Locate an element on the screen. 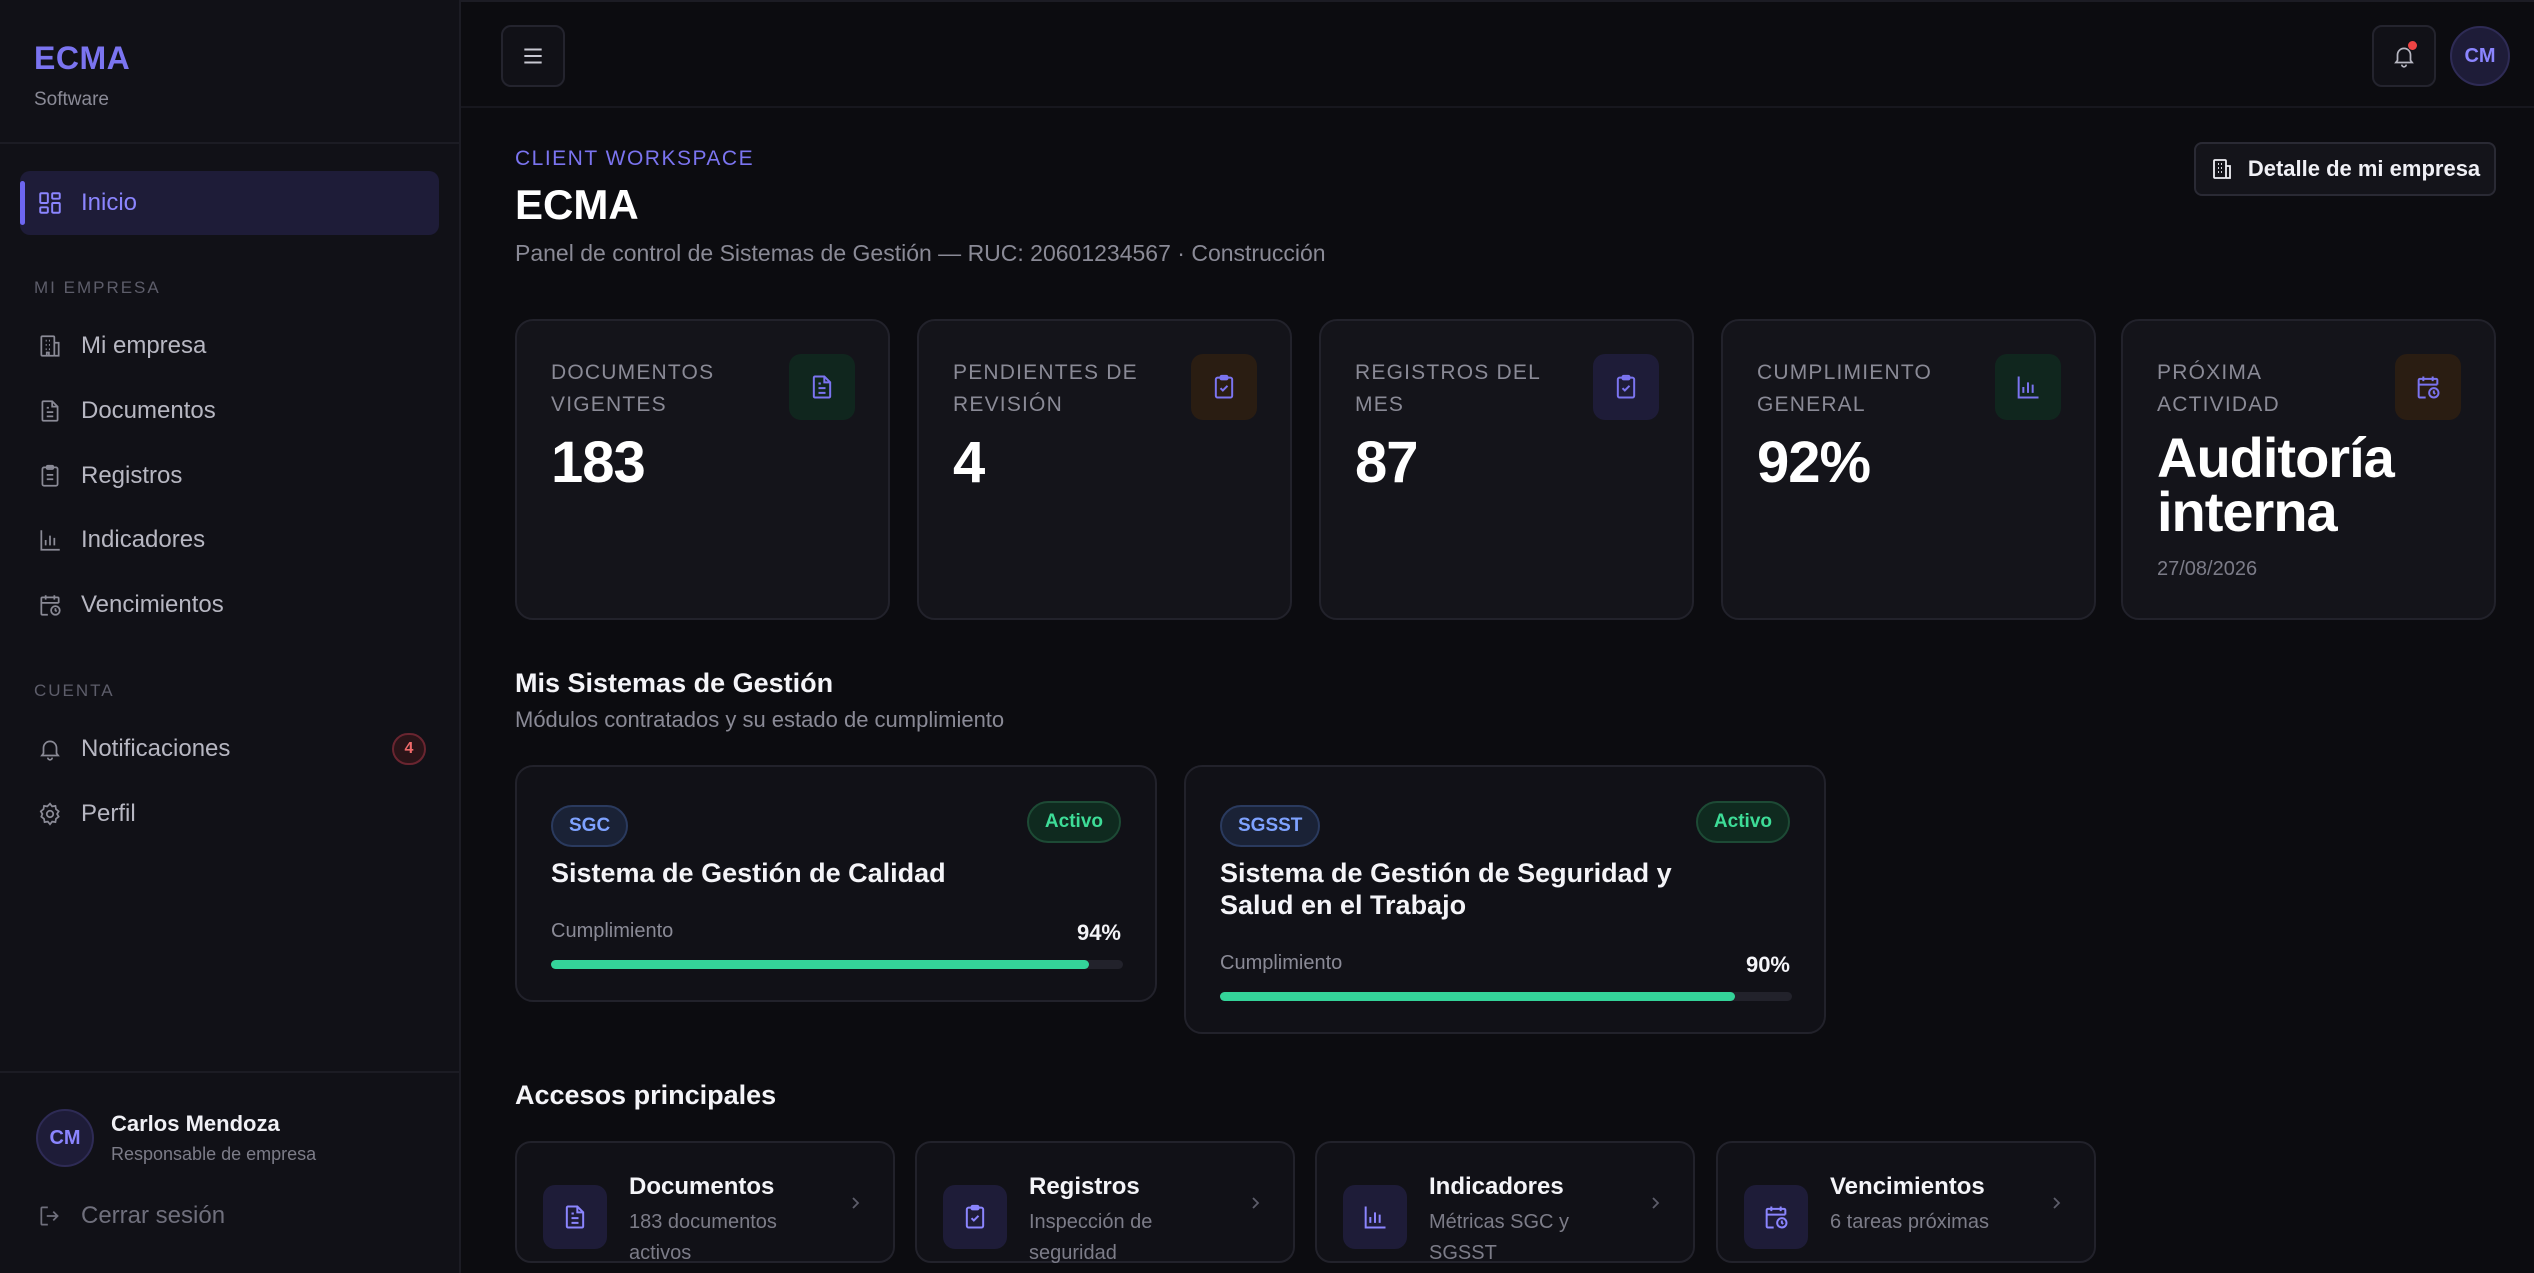  sidebar-item-notificaciones: Notificaciones 4 is located at coordinates (231, 749).